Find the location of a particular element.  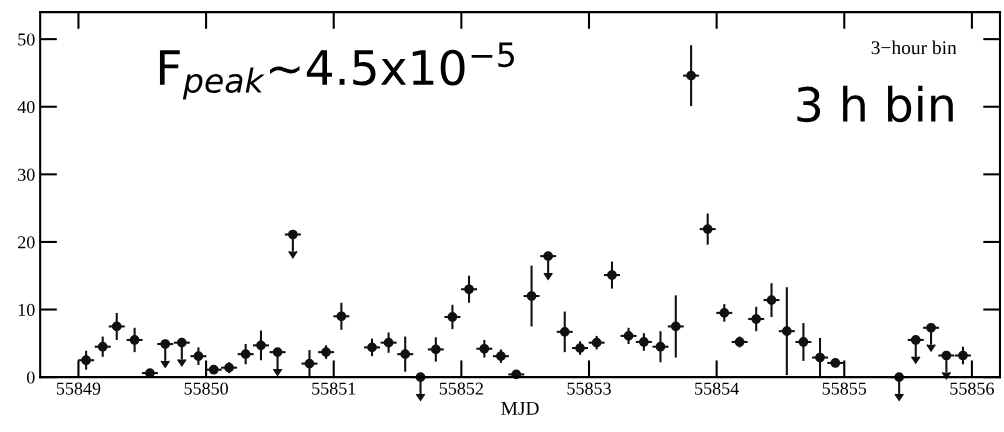

y-tick-label: 30 is located at coordinates (26, 174).